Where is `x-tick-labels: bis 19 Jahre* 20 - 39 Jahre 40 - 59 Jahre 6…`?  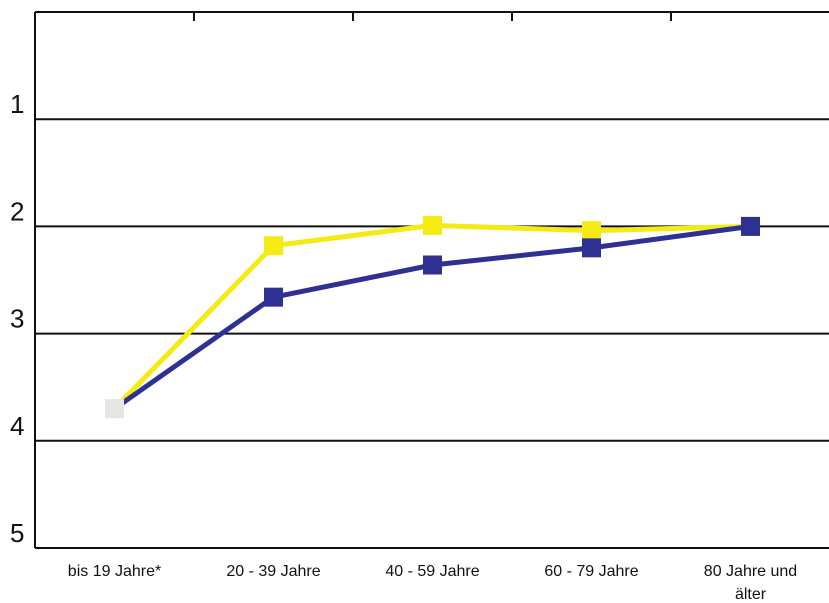
x-tick-labels: bis 19 Jahre* 20 - 39 Jahre 40 - 59 Jahre 6… is located at coordinates (432, 583).